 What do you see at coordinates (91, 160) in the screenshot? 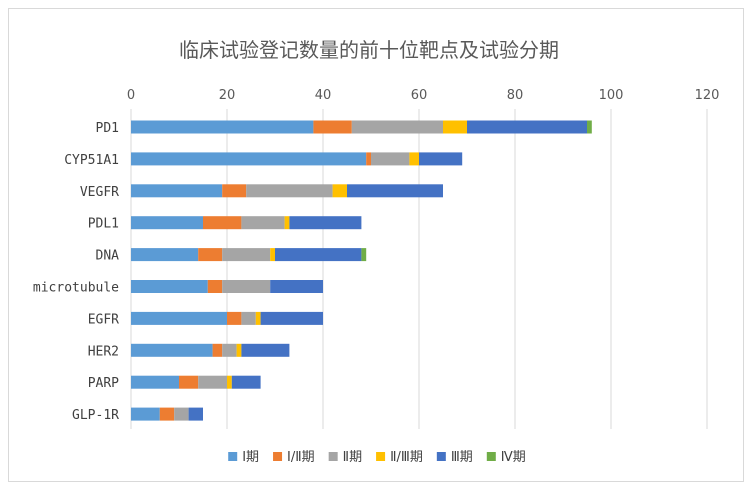
I see `category-label: CYP51A1` at bounding box center [91, 160].